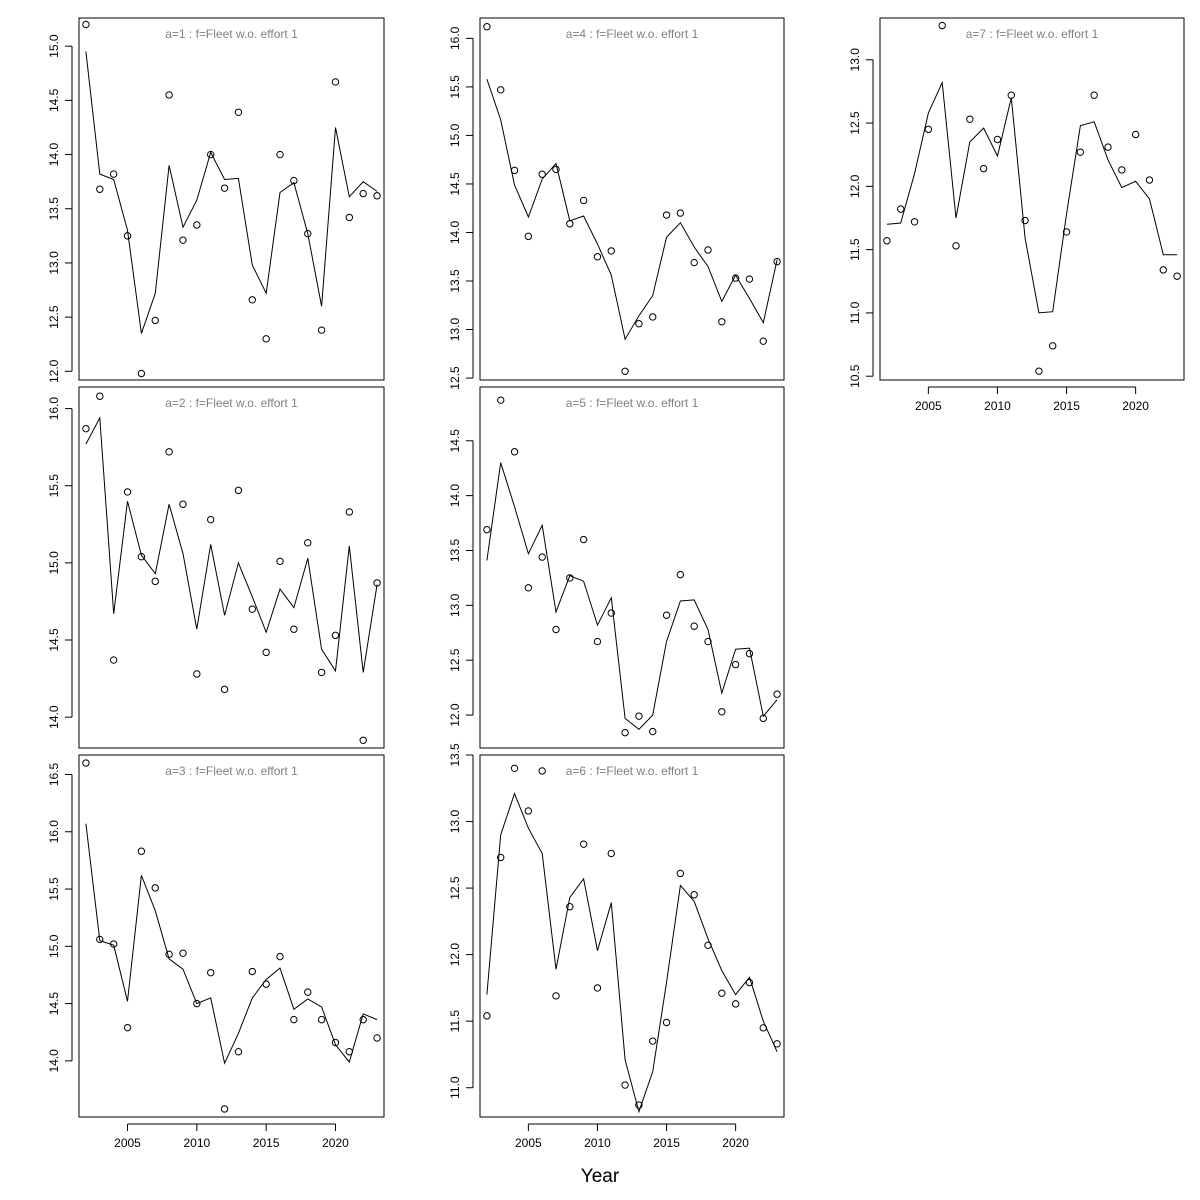 This screenshot has height=1200, width=1200. What do you see at coordinates (54, 263) in the screenshot?
I see `y-tick-label: 13.0` at bounding box center [54, 263].